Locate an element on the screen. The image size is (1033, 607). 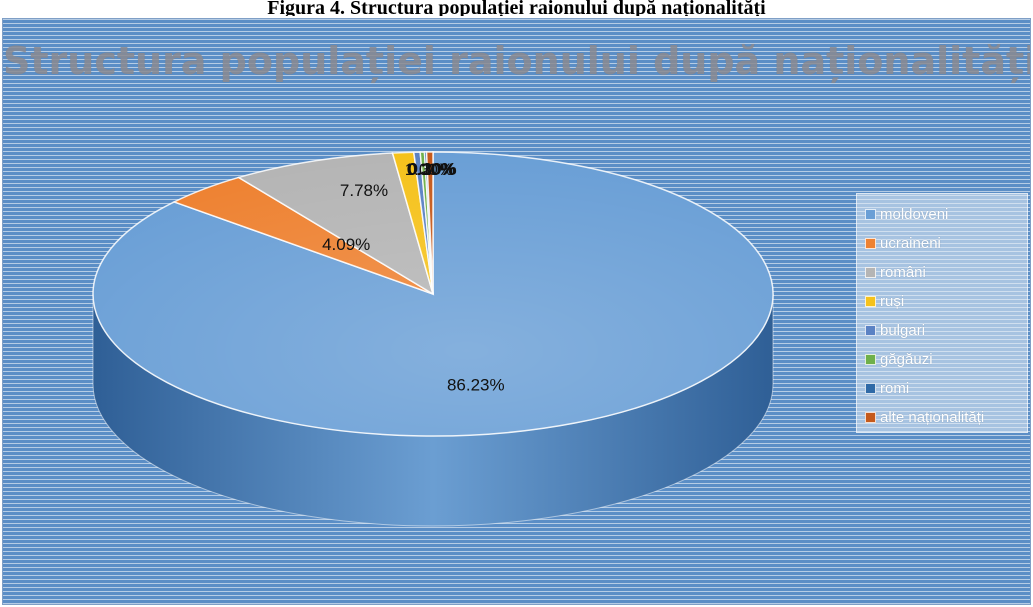
legend-item-români: români is located at coordinates (946, 272).